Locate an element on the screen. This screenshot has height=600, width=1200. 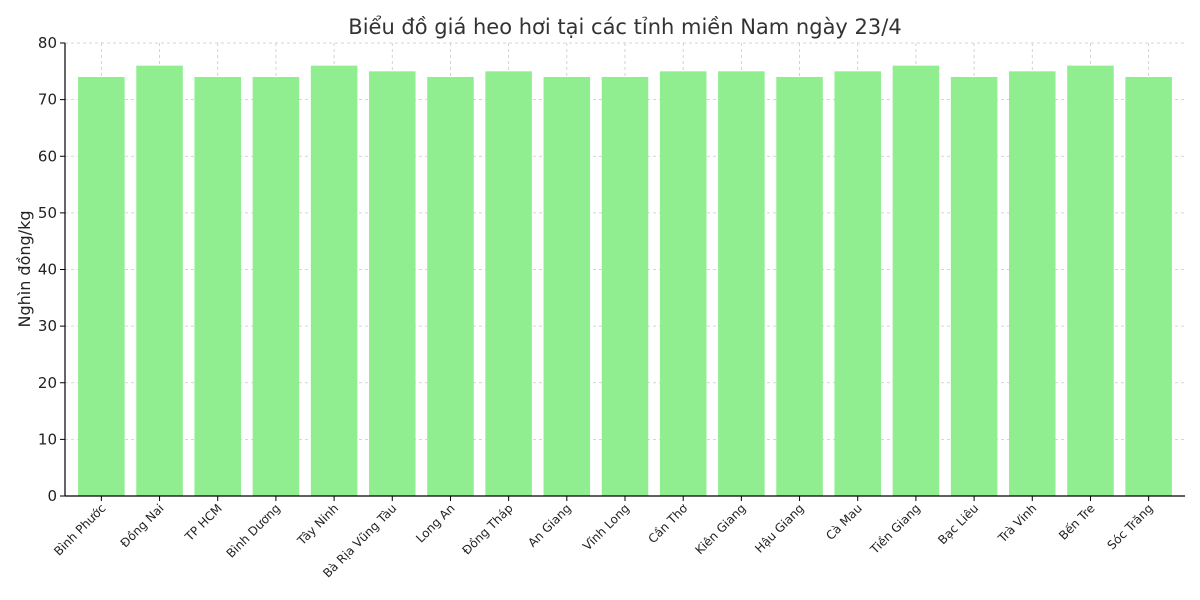
x-tick-label: Cà Mau is located at coordinates (844, 522).